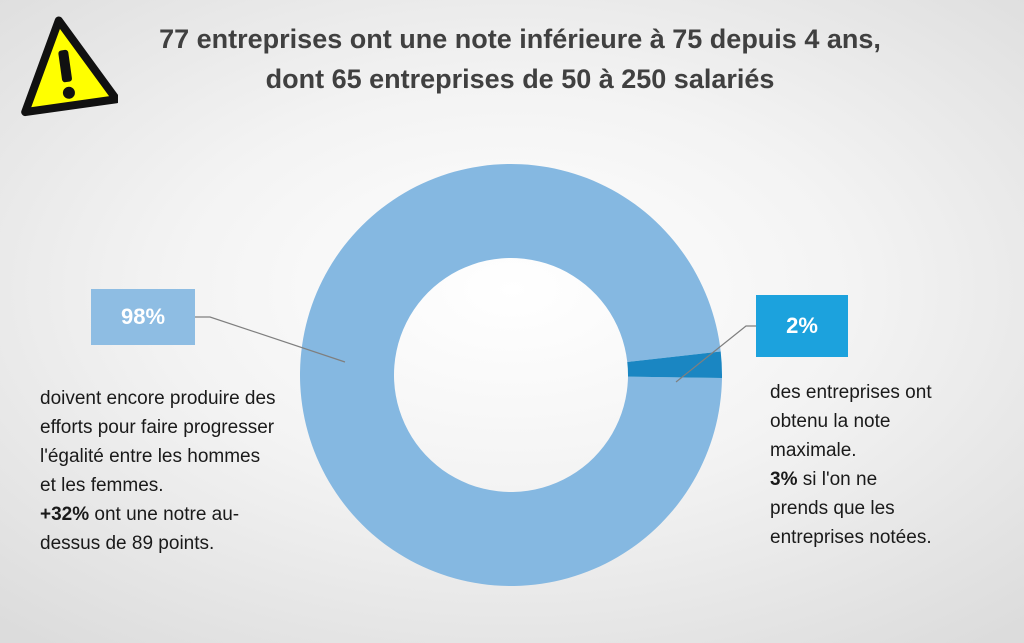  I want to click on leader-line-major, so click(270, 339).